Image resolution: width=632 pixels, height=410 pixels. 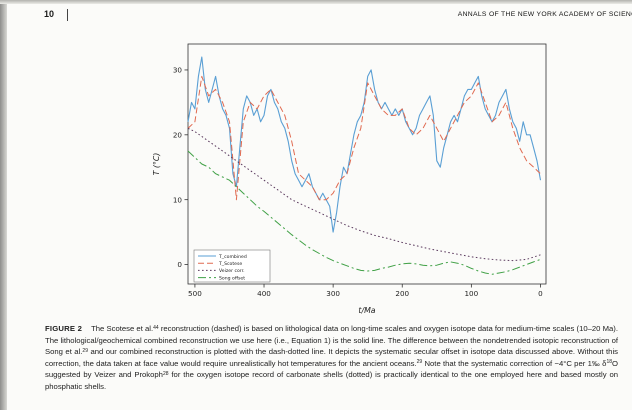 I want to click on y-tick-label: 10, so click(x=178, y=199).